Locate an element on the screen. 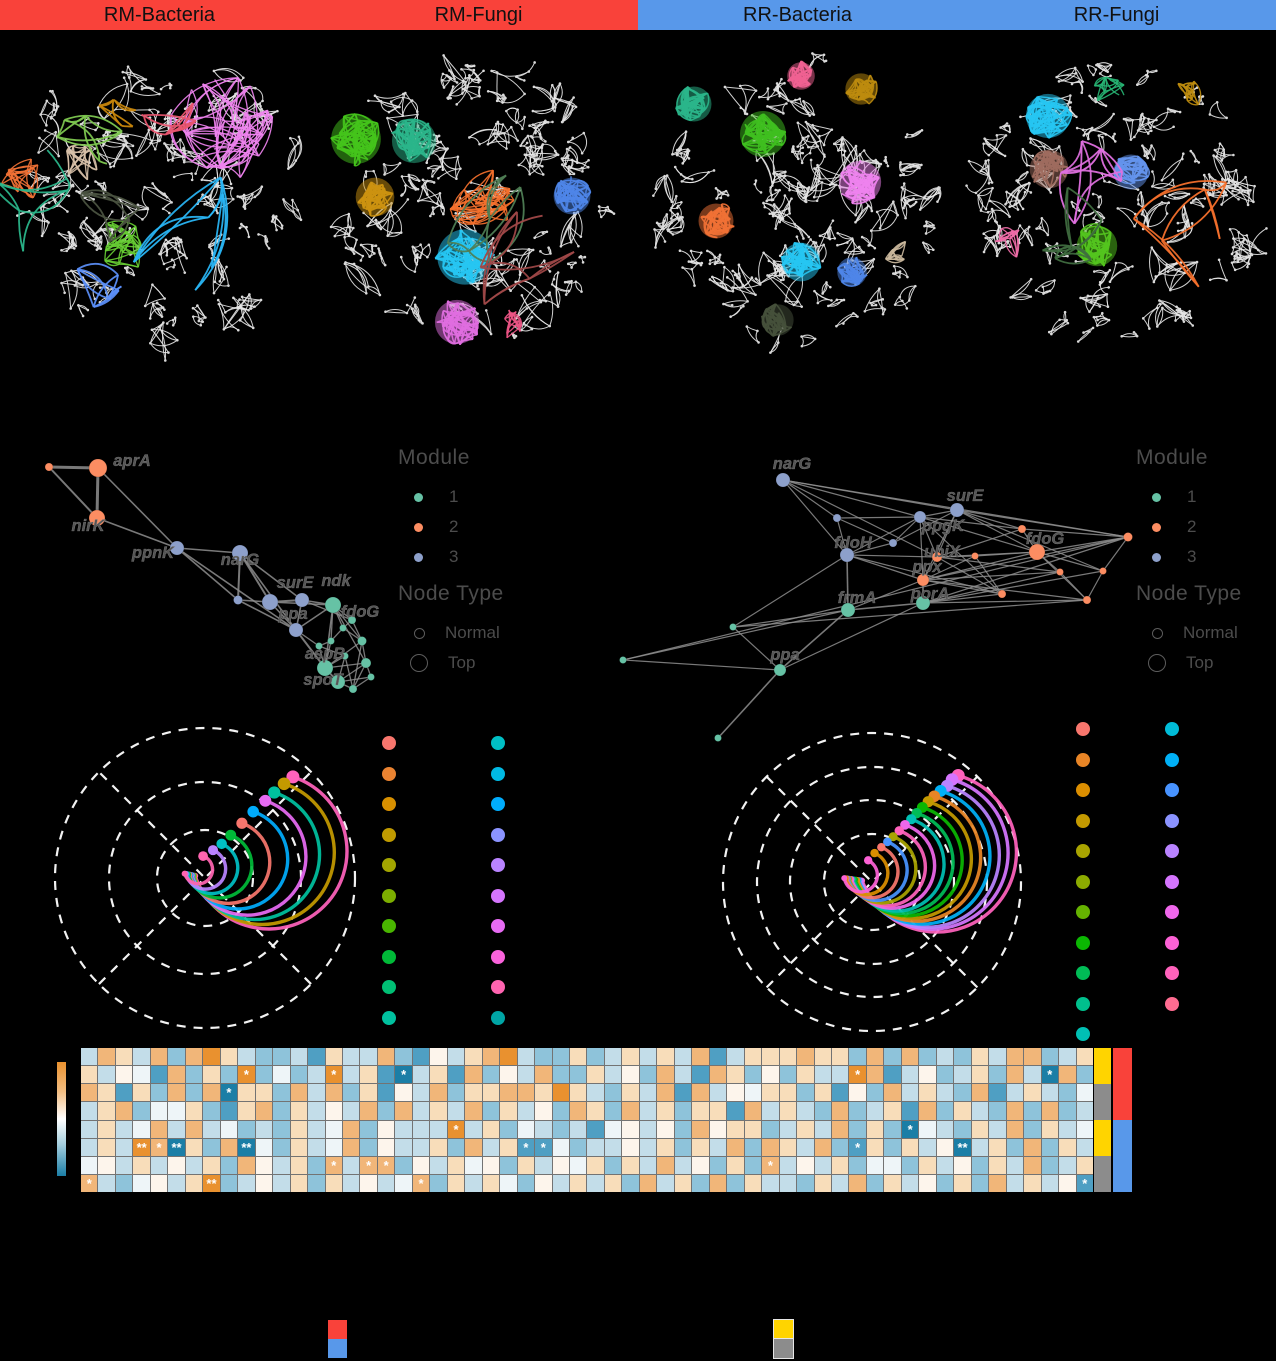  cooccurrence-network-rm-fungi is located at coordinates (472, 200).